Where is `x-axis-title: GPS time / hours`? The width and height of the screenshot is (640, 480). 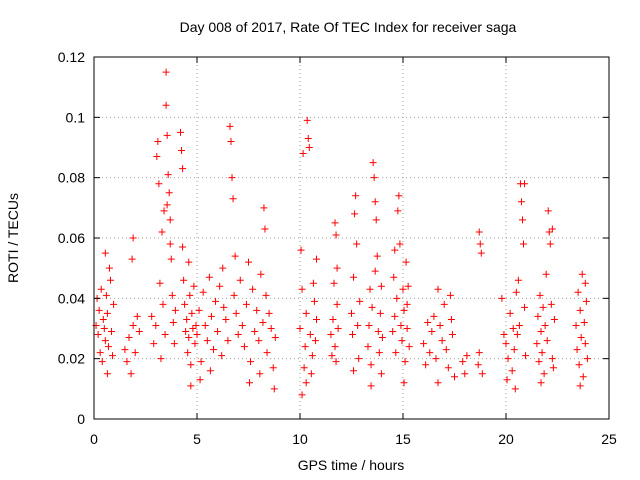 x-axis-title: GPS time / hours is located at coordinates (351, 465).